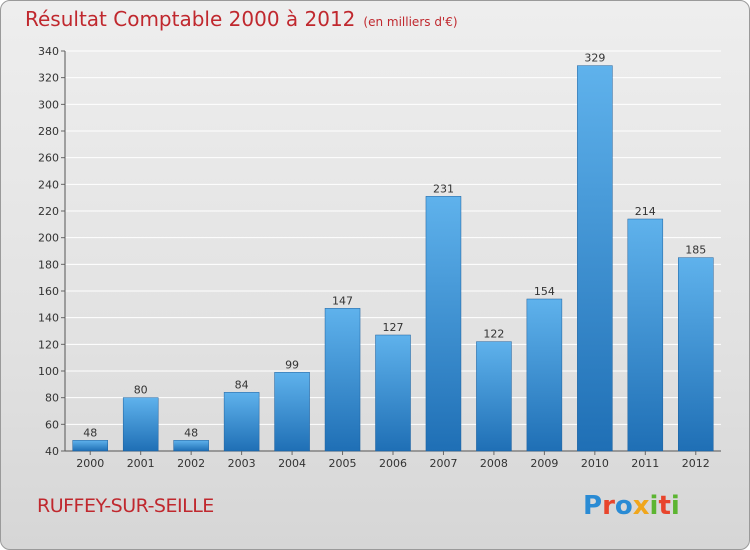 This screenshot has width=750, height=550. What do you see at coordinates (544, 463) in the screenshot?
I see `x-tick-label-2009: 2009` at bounding box center [544, 463].